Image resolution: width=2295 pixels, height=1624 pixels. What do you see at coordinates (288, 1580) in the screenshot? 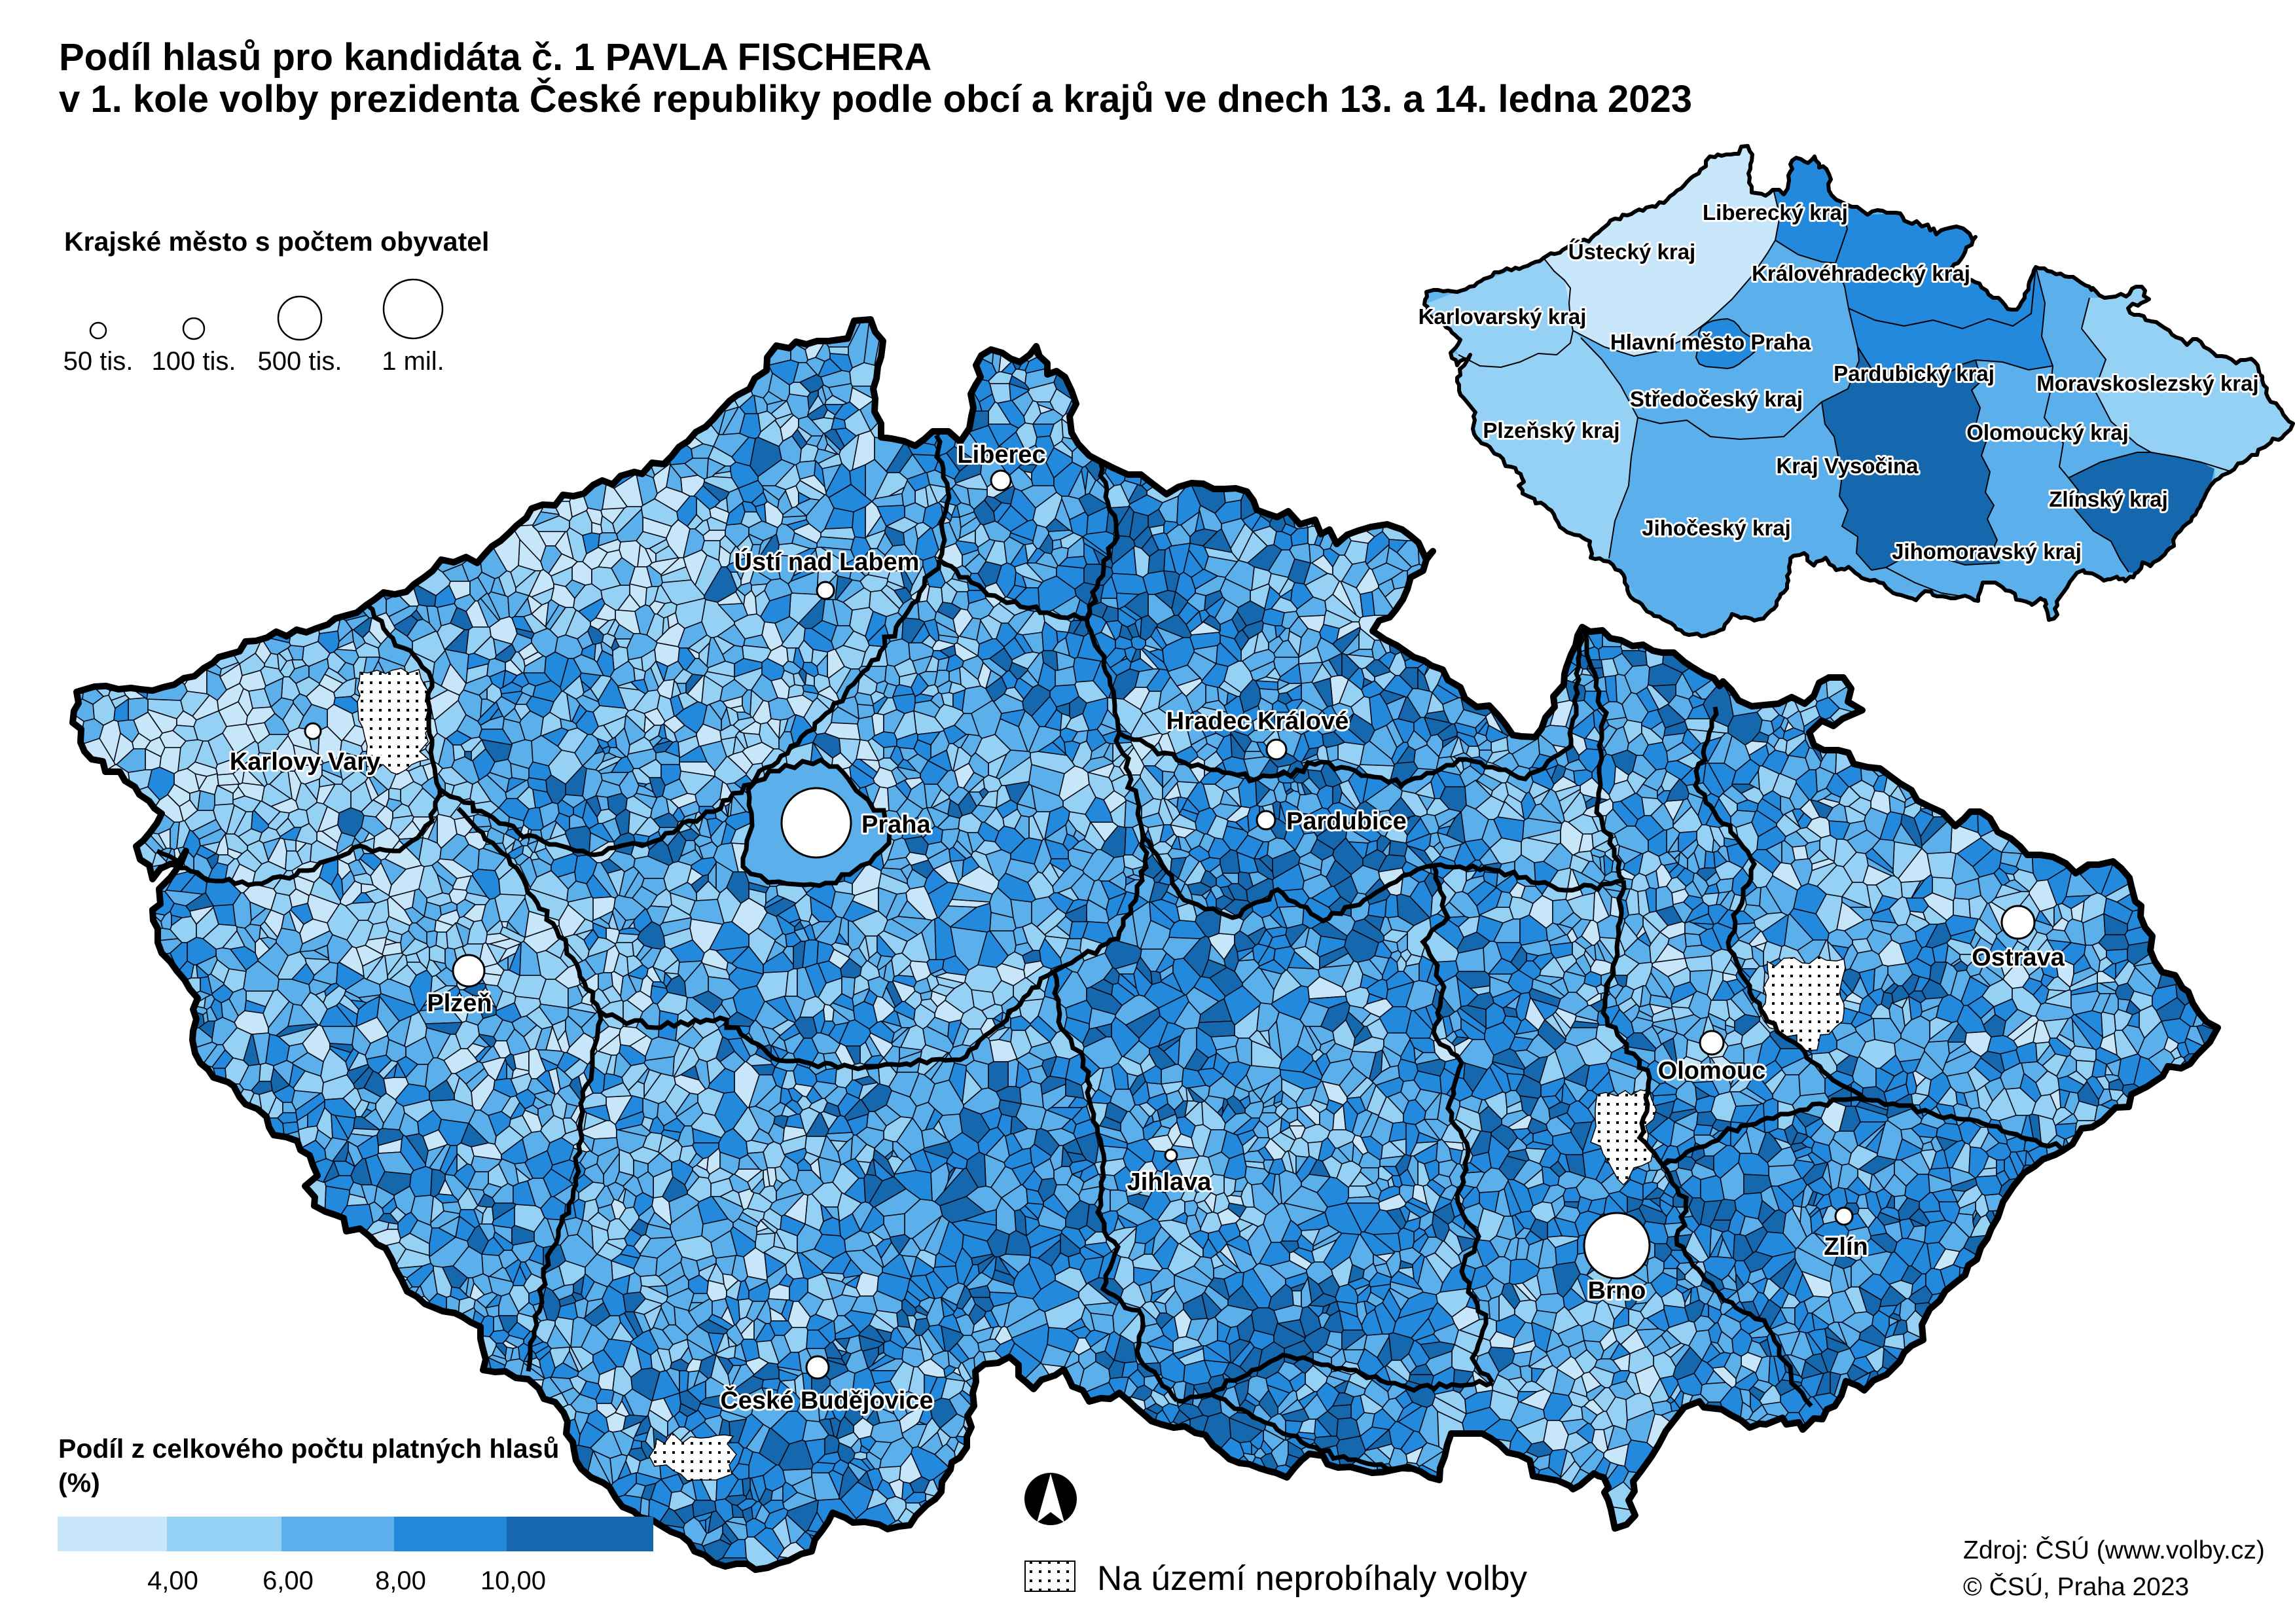
I see `svg-text: 6,00` at bounding box center [288, 1580].